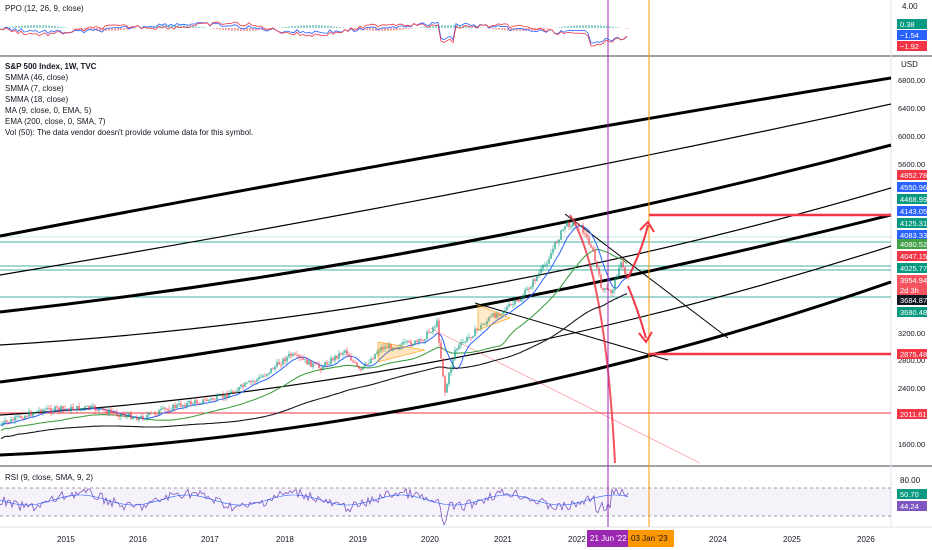 The image size is (932, 550). I want to click on trendline-pink, so click(565, 395).